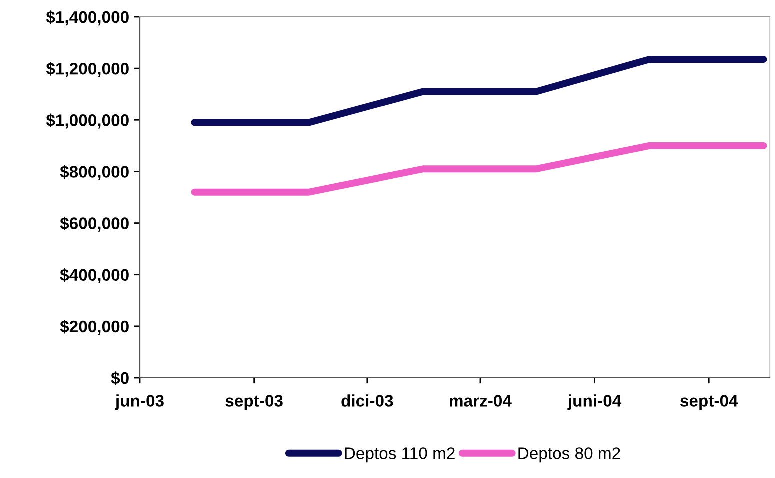 This screenshot has width=775, height=478. What do you see at coordinates (94, 328) in the screenshot?
I see `y-tick-label: $200,000` at bounding box center [94, 328].